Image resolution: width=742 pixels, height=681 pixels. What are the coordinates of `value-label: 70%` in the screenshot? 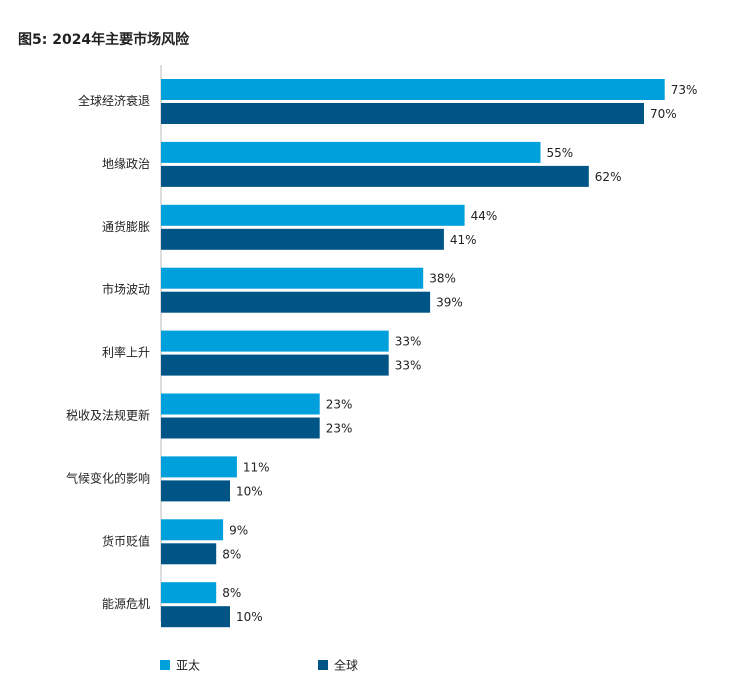 It's located at (663, 114).